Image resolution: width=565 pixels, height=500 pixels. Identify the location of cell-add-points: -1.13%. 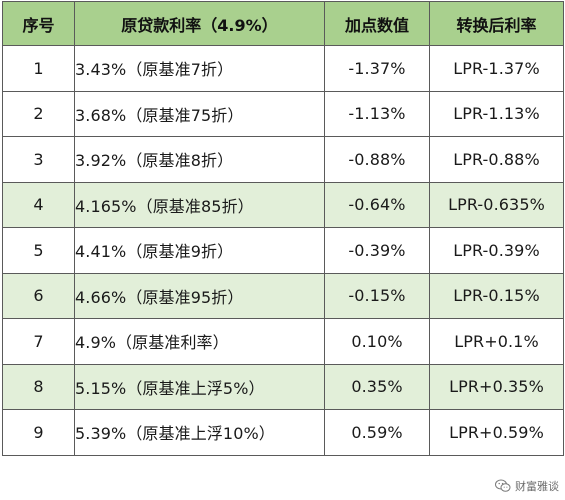
(377, 113).